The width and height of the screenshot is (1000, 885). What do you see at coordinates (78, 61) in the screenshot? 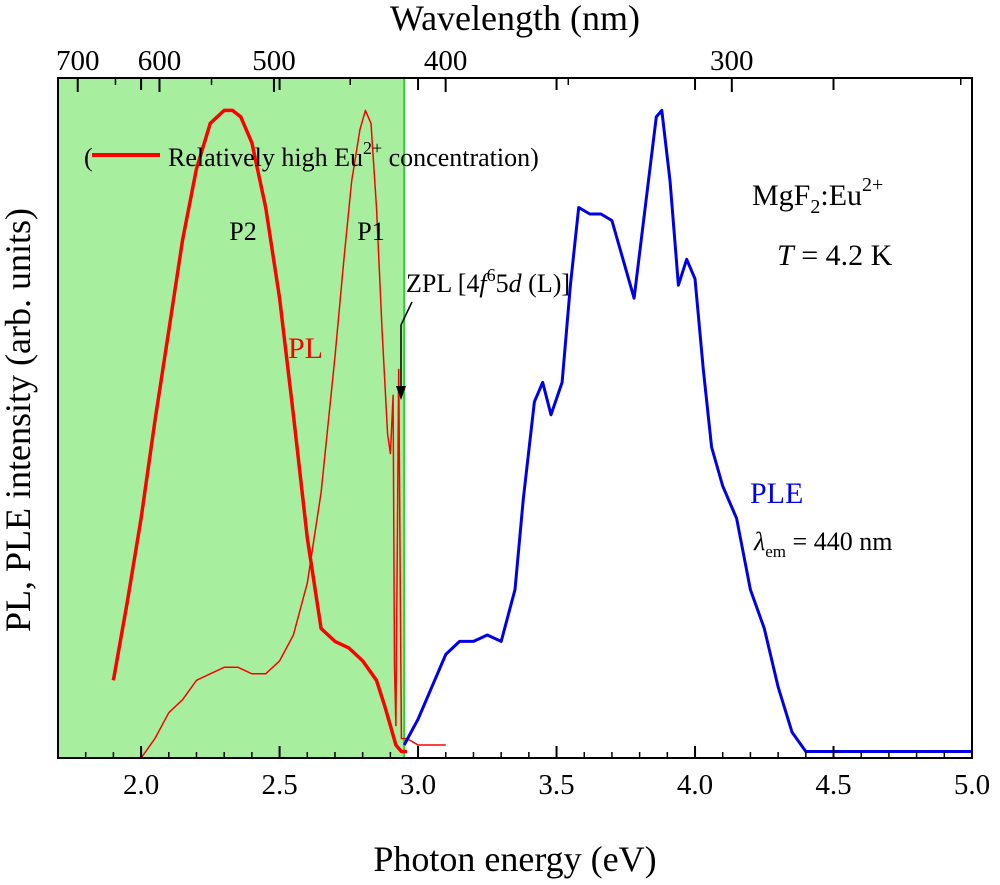
I see `x2-tick-label: 700` at bounding box center [78, 61].